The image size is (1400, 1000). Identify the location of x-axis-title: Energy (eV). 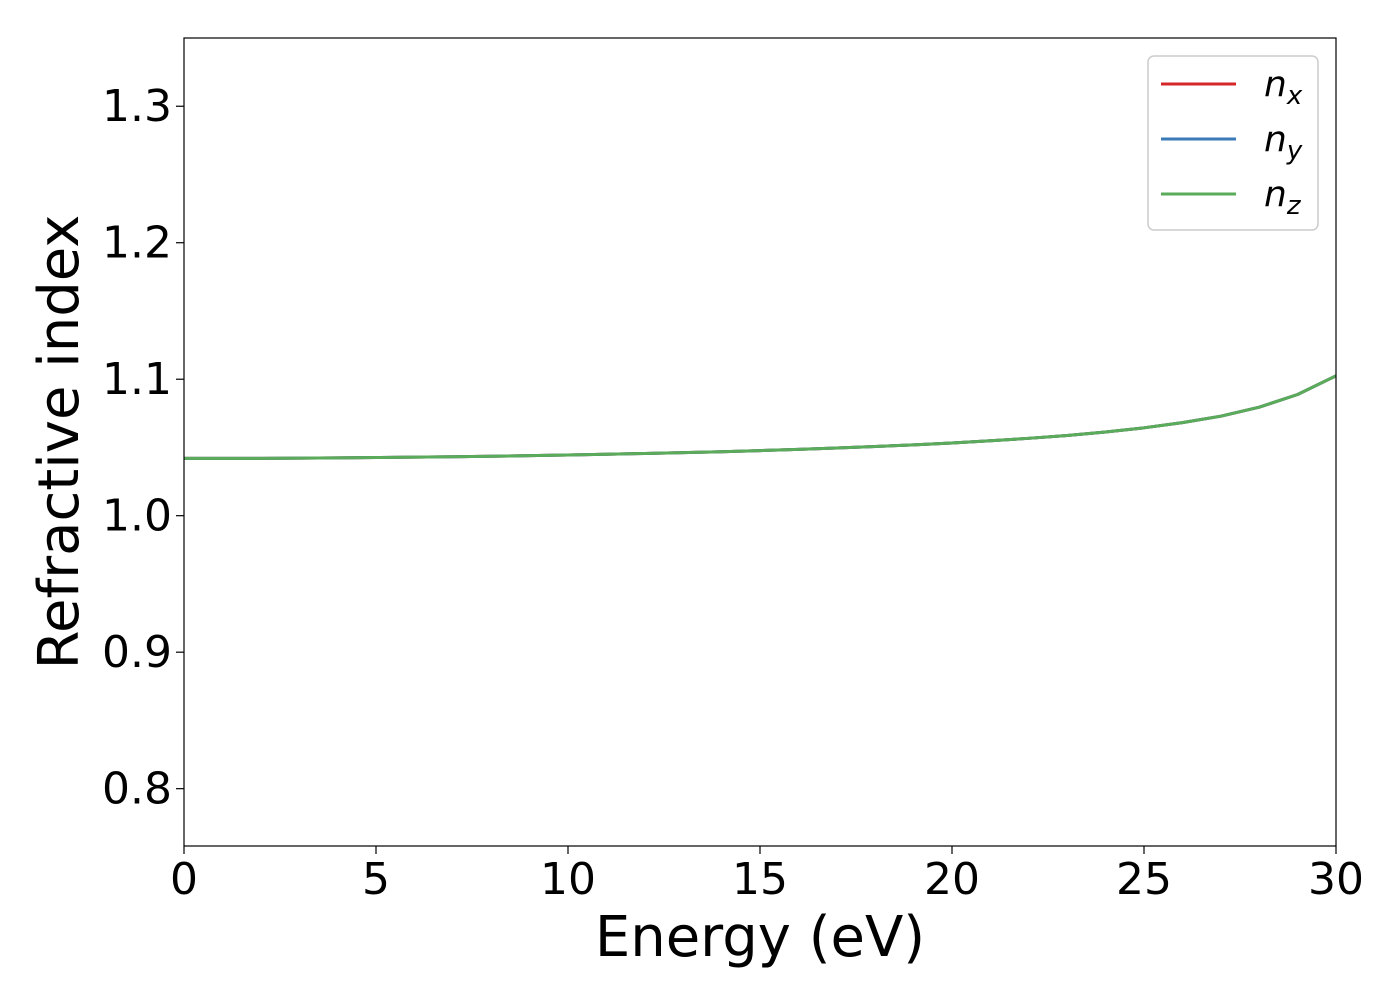
(760, 937).